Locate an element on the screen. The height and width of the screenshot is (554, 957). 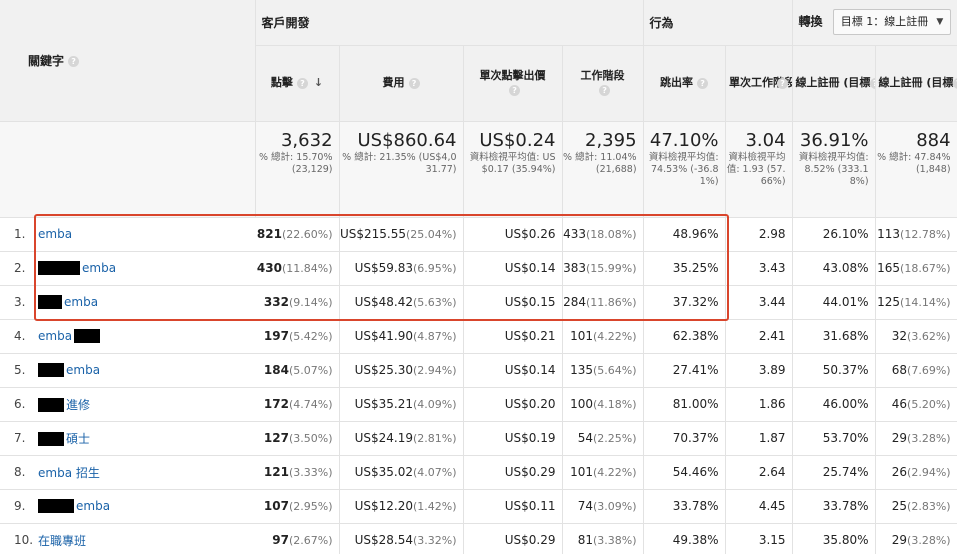
cost-value: US$48.42 is located at coordinates (383, 302).